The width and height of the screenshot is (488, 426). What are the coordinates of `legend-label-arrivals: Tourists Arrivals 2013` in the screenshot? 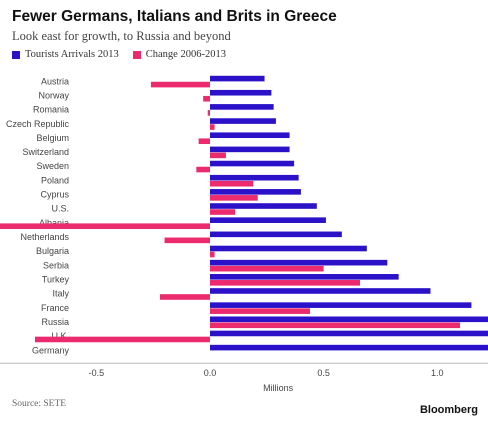 It's located at (72, 54).